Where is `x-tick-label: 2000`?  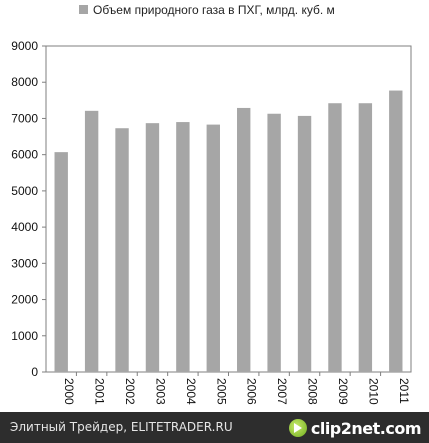 x-tick-label: 2000 is located at coordinates (69, 391).